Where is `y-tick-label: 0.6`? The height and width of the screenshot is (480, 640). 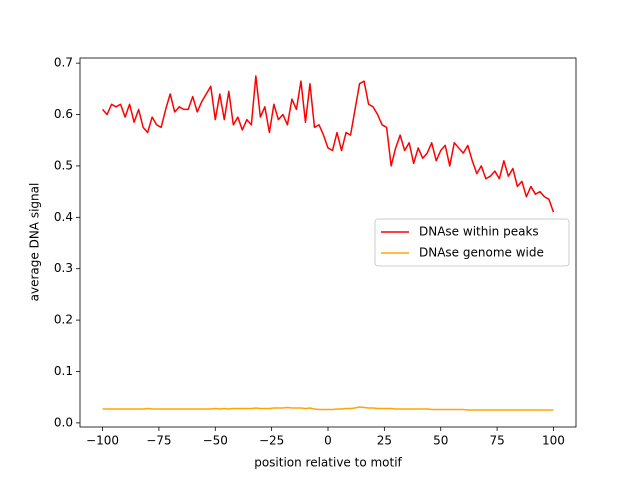
y-tick-label: 0.6 is located at coordinates (63, 114).